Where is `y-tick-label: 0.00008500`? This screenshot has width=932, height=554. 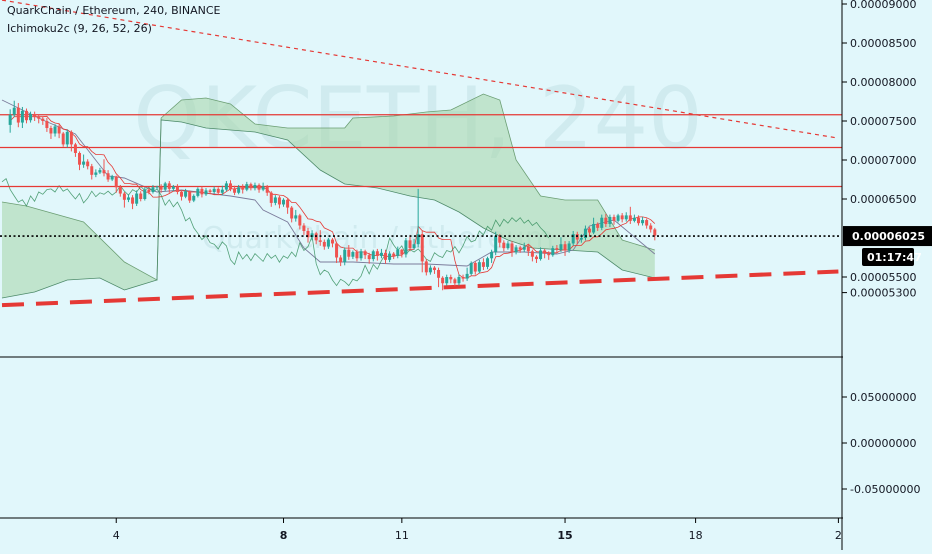 y-tick-label: 0.00008500 is located at coordinates (883, 43).